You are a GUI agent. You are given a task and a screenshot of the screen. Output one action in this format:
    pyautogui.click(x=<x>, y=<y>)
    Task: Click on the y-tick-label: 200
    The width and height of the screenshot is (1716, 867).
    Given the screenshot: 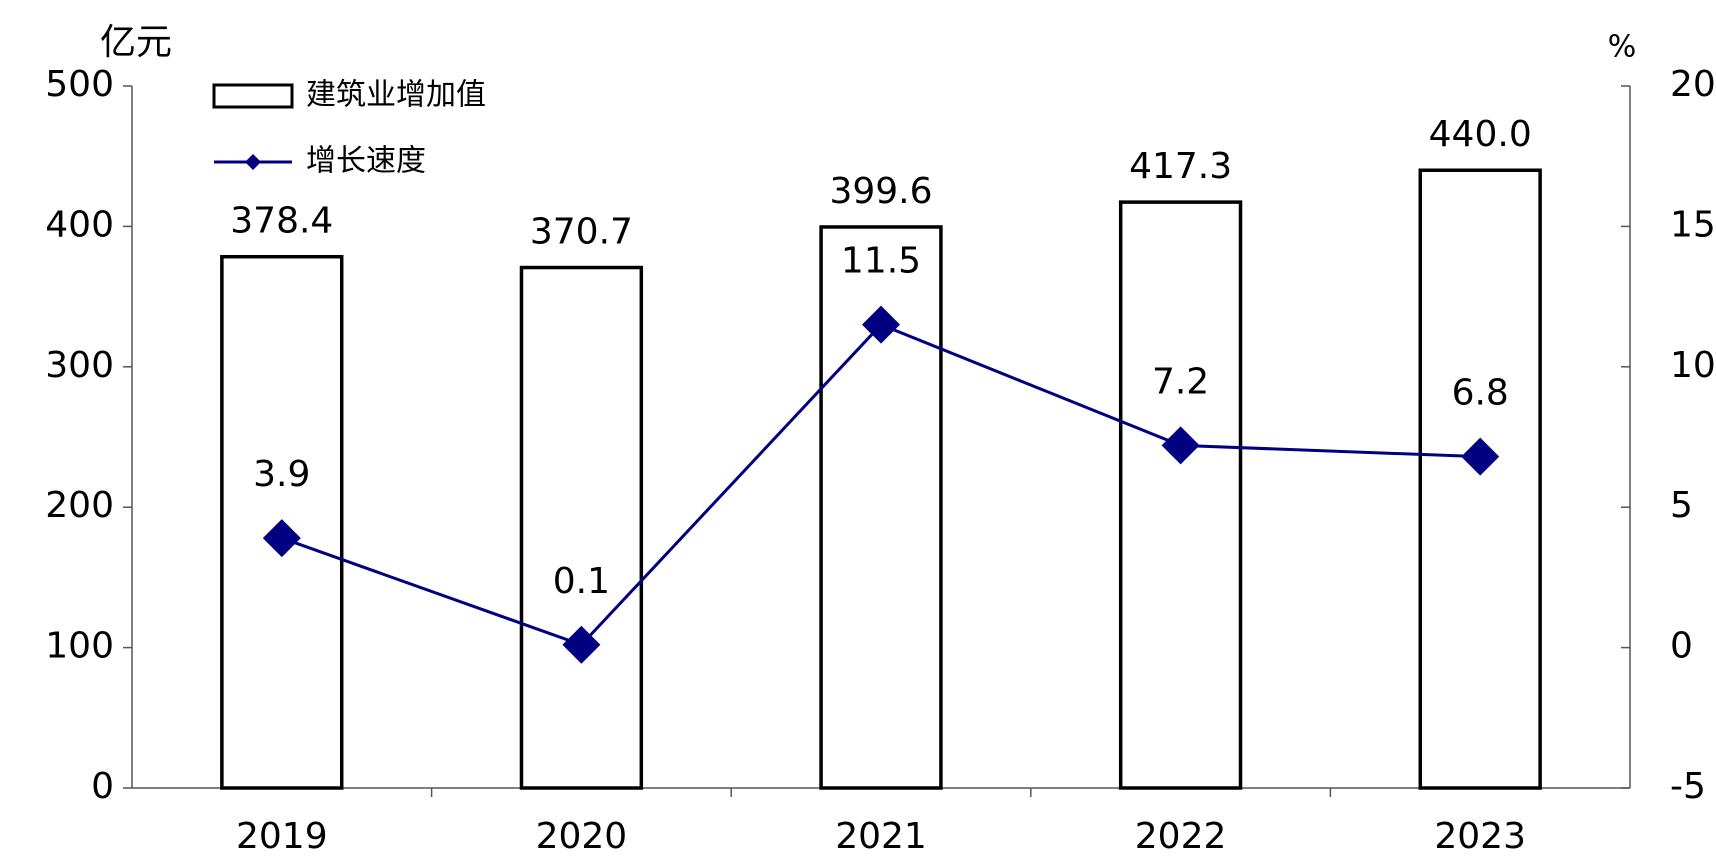 What is the action you would take?
    pyautogui.click(x=79, y=505)
    